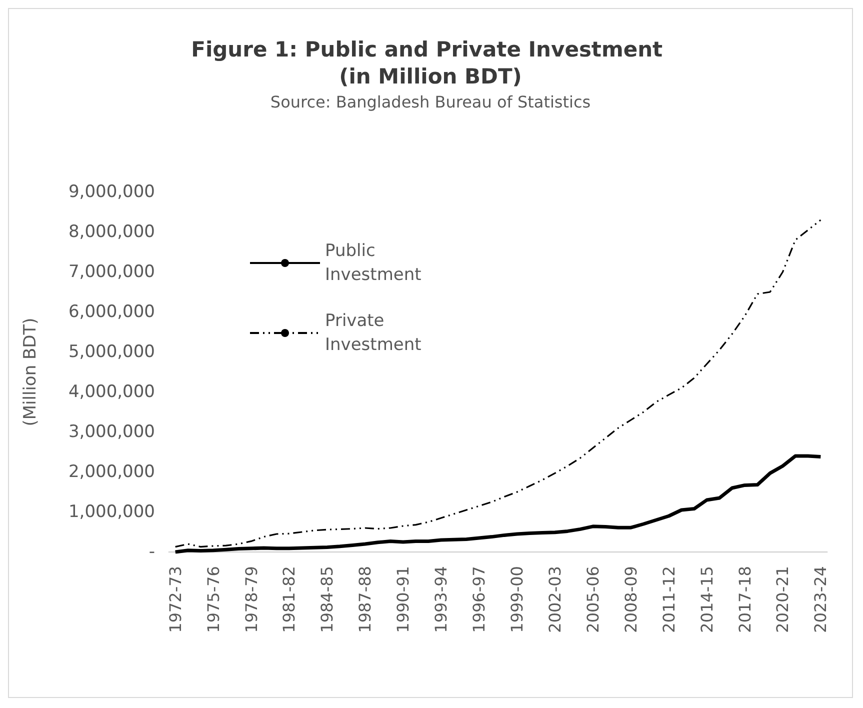 The height and width of the screenshot is (708, 863). I want to click on y-tick-label: 9,000,000, so click(111, 192).